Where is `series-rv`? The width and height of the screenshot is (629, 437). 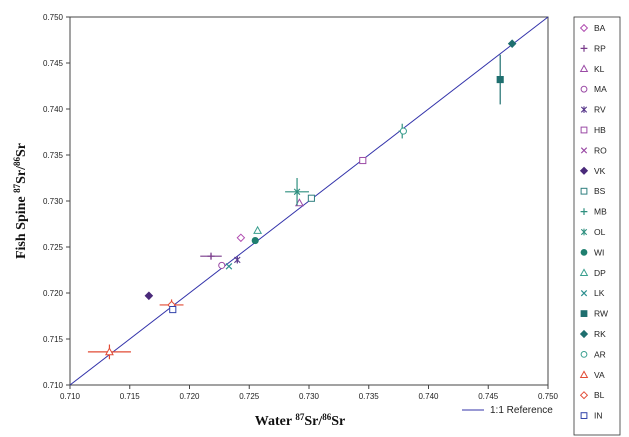 series-rv is located at coordinates (237, 260).